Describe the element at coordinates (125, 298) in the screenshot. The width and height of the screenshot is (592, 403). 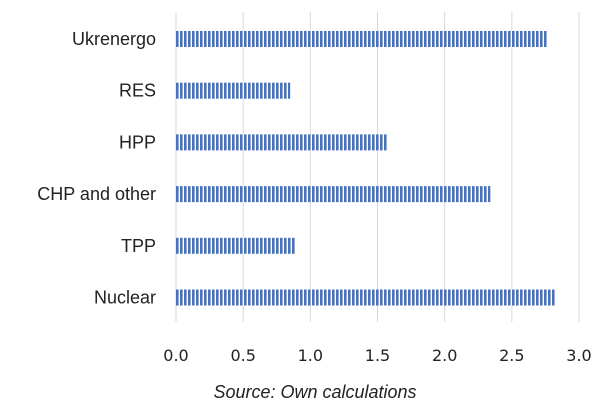
I see `category-label: Nuclear` at that location.